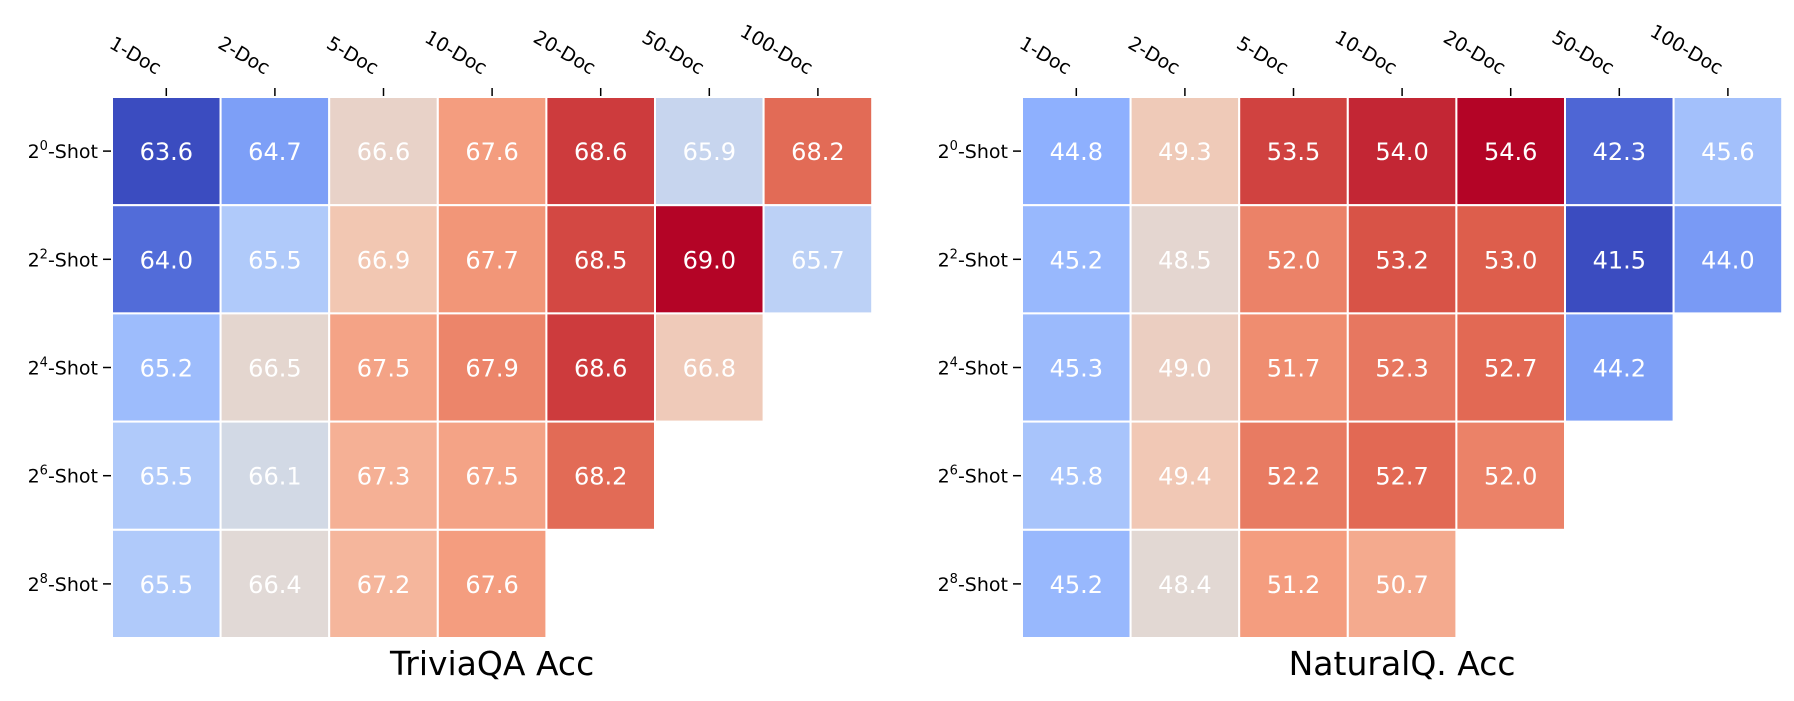 Image resolution: width=1794 pixels, height=701 pixels. Describe the element at coordinates (1076, 369) in the screenshot. I see `cell-value-label: 45.3` at that location.